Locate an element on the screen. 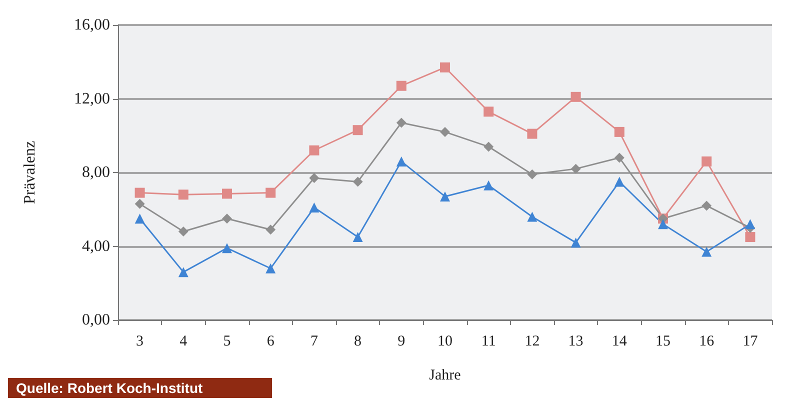 The height and width of the screenshot is (406, 792). y-tick-label: 12,00 is located at coordinates (92, 99).